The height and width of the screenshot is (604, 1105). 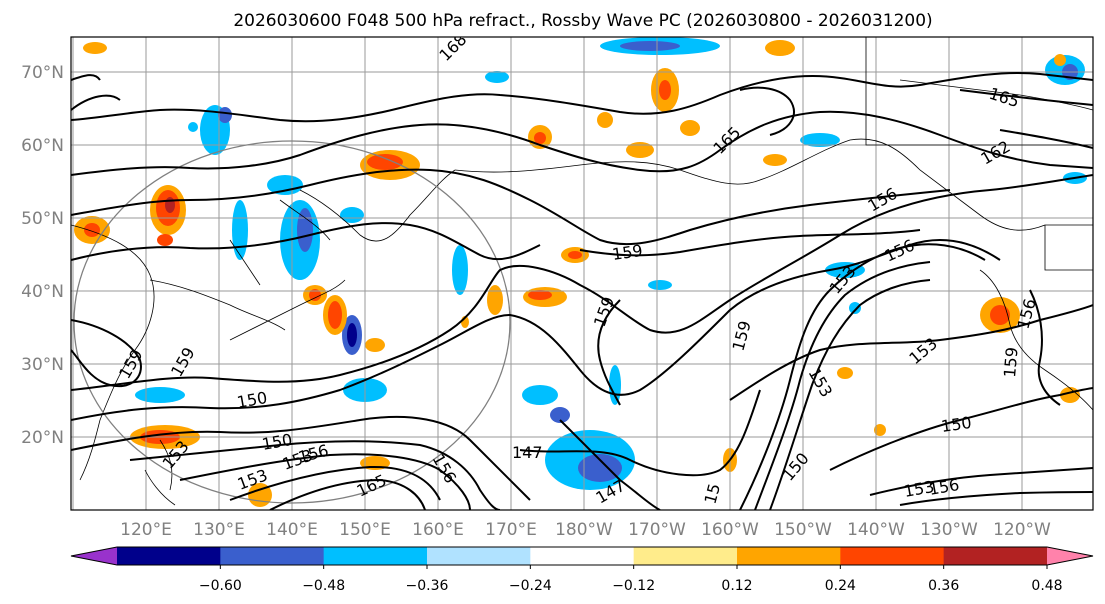 I want to click on latitude-labels: 70°N 60°N 50°N 40°N 30°N 20°N, so click(x=42, y=255).